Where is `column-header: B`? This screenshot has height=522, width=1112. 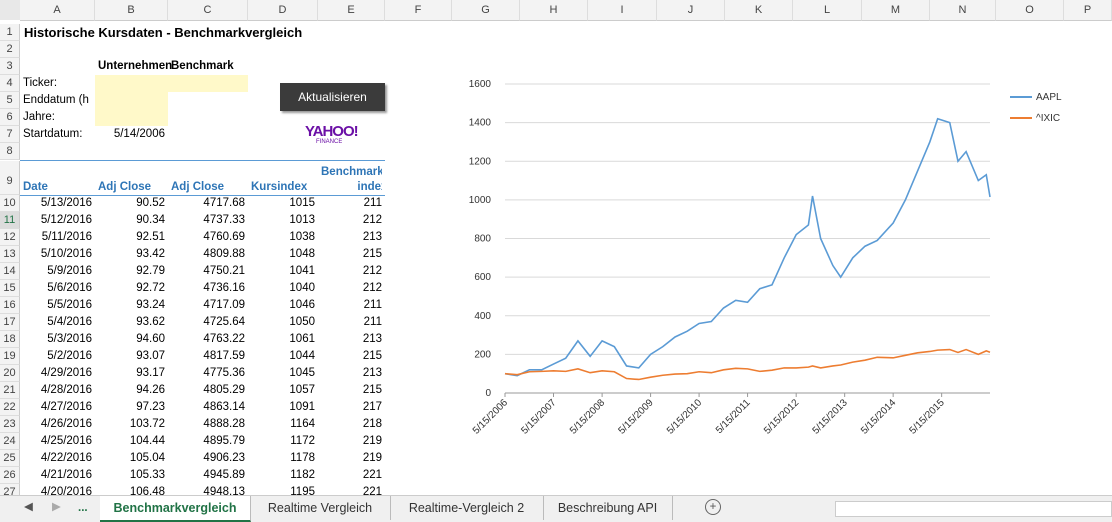
column-header: B is located at coordinates (131, 10).